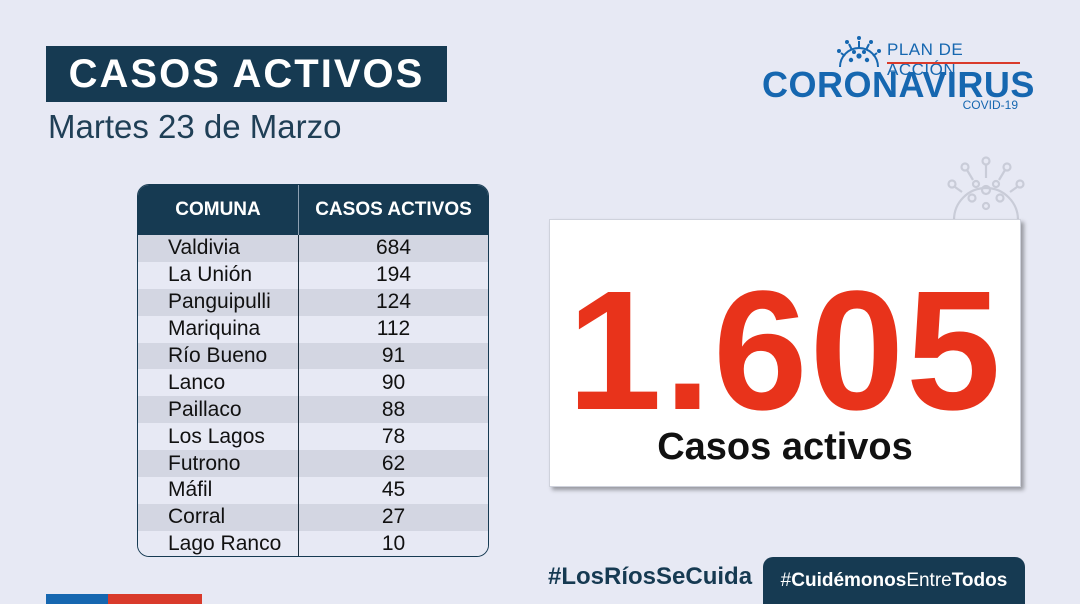 This screenshot has height=604, width=1080. What do you see at coordinates (313, 490) in the screenshot?
I see `table-row: Máfil 45` at bounding box center [313, 490].